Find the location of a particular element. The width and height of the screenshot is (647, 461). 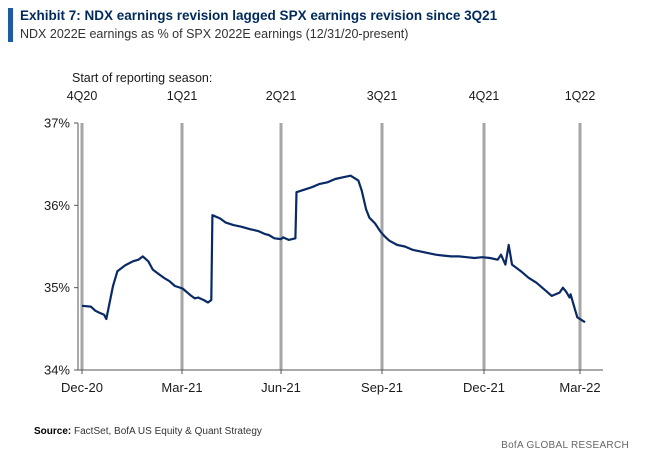

x-tick-label: Mar-22 is located at coordinates (579, 387).